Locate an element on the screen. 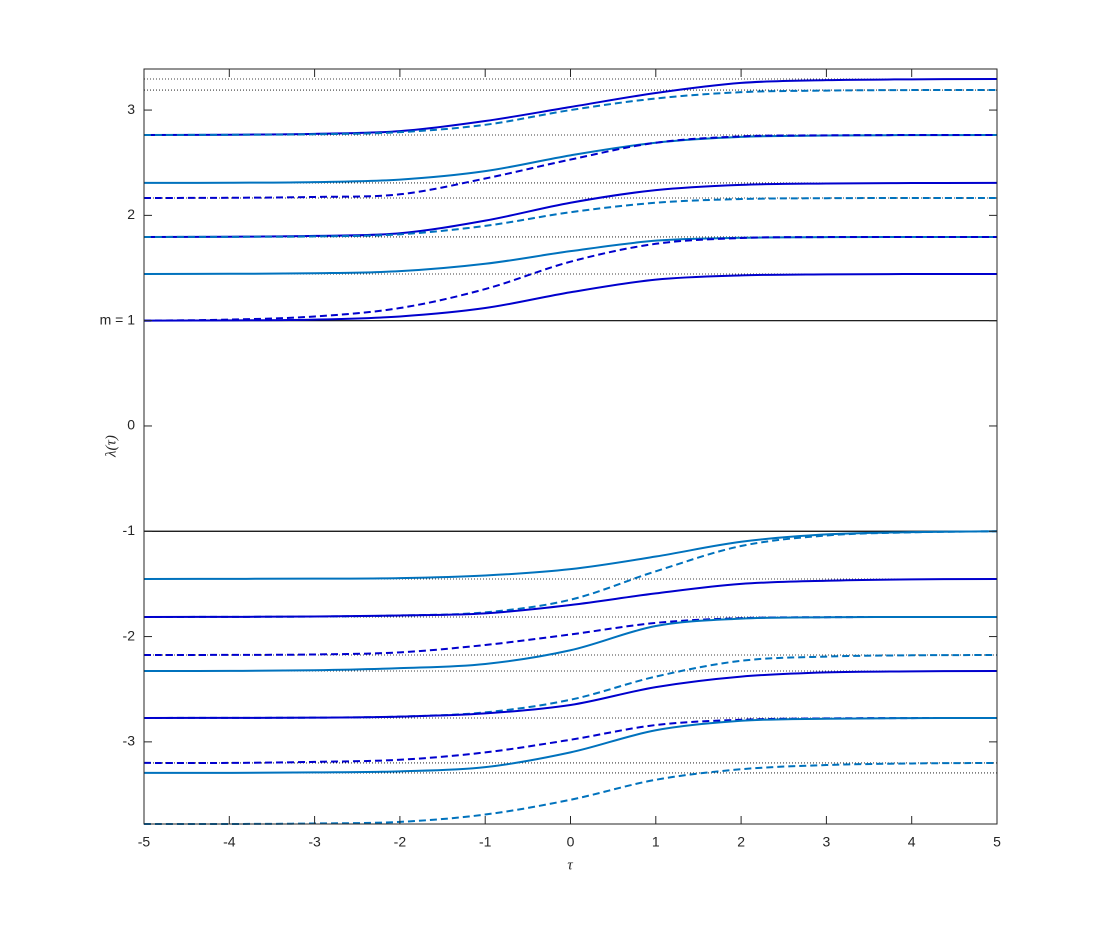 This screenshot has width=1103, height=926. y-tick-label: 3 is located at coordinates (131, 109).